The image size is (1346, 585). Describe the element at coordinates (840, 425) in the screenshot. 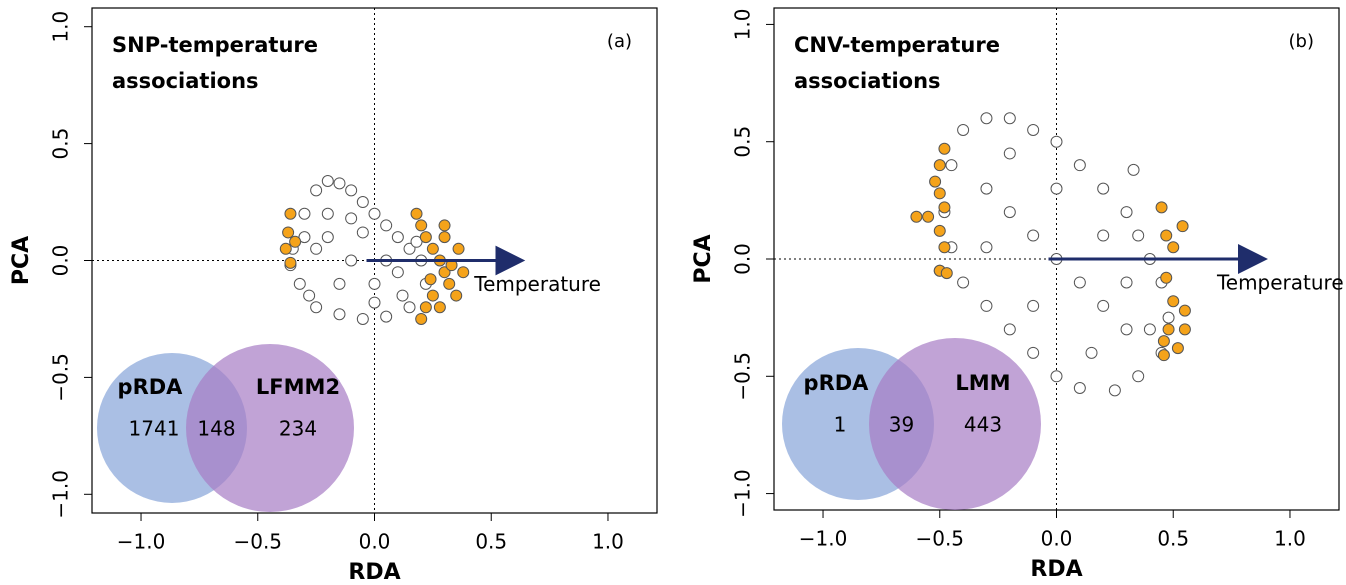

I see `venn-count: 1` at that location.